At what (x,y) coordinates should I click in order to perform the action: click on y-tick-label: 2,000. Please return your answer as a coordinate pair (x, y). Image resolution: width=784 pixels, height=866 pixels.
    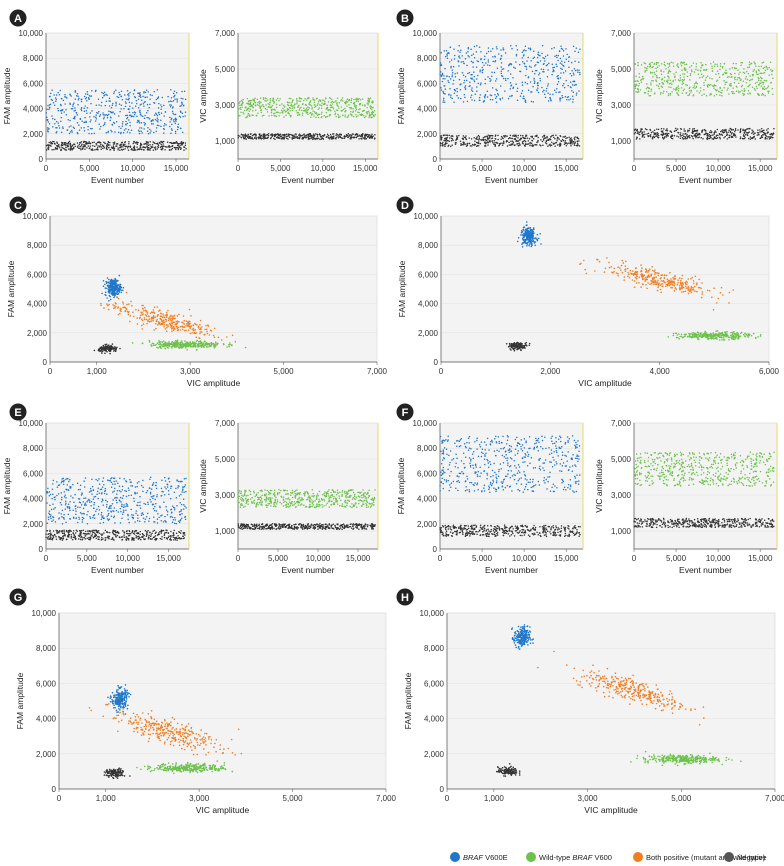
    Looking at the image, I should click on (427, 134).